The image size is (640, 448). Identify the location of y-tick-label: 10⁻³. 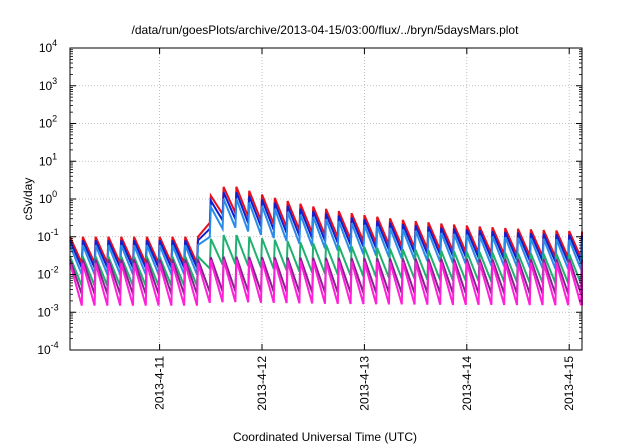
(47, 310).